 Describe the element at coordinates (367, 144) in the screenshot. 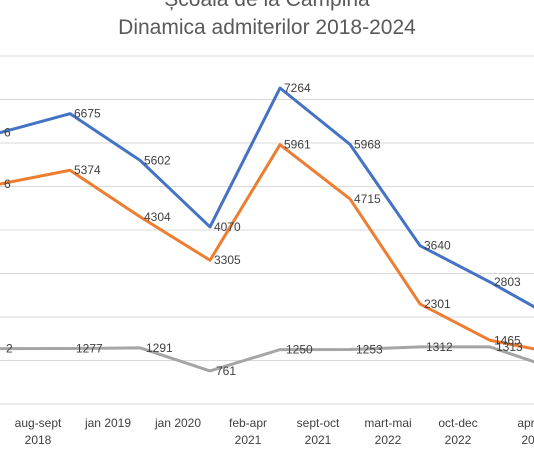

I see `data-label: 5968` at that location.